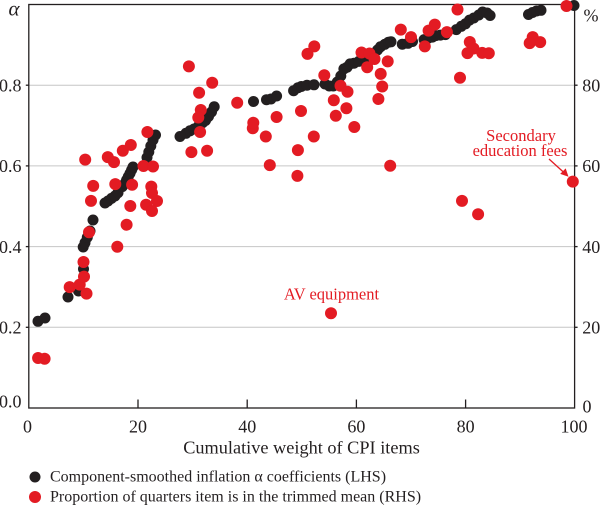  What do you see at coordinates (11, 402) in the screenshot?
I see `svg-text: 0.0` at bounding box center [11, 402].